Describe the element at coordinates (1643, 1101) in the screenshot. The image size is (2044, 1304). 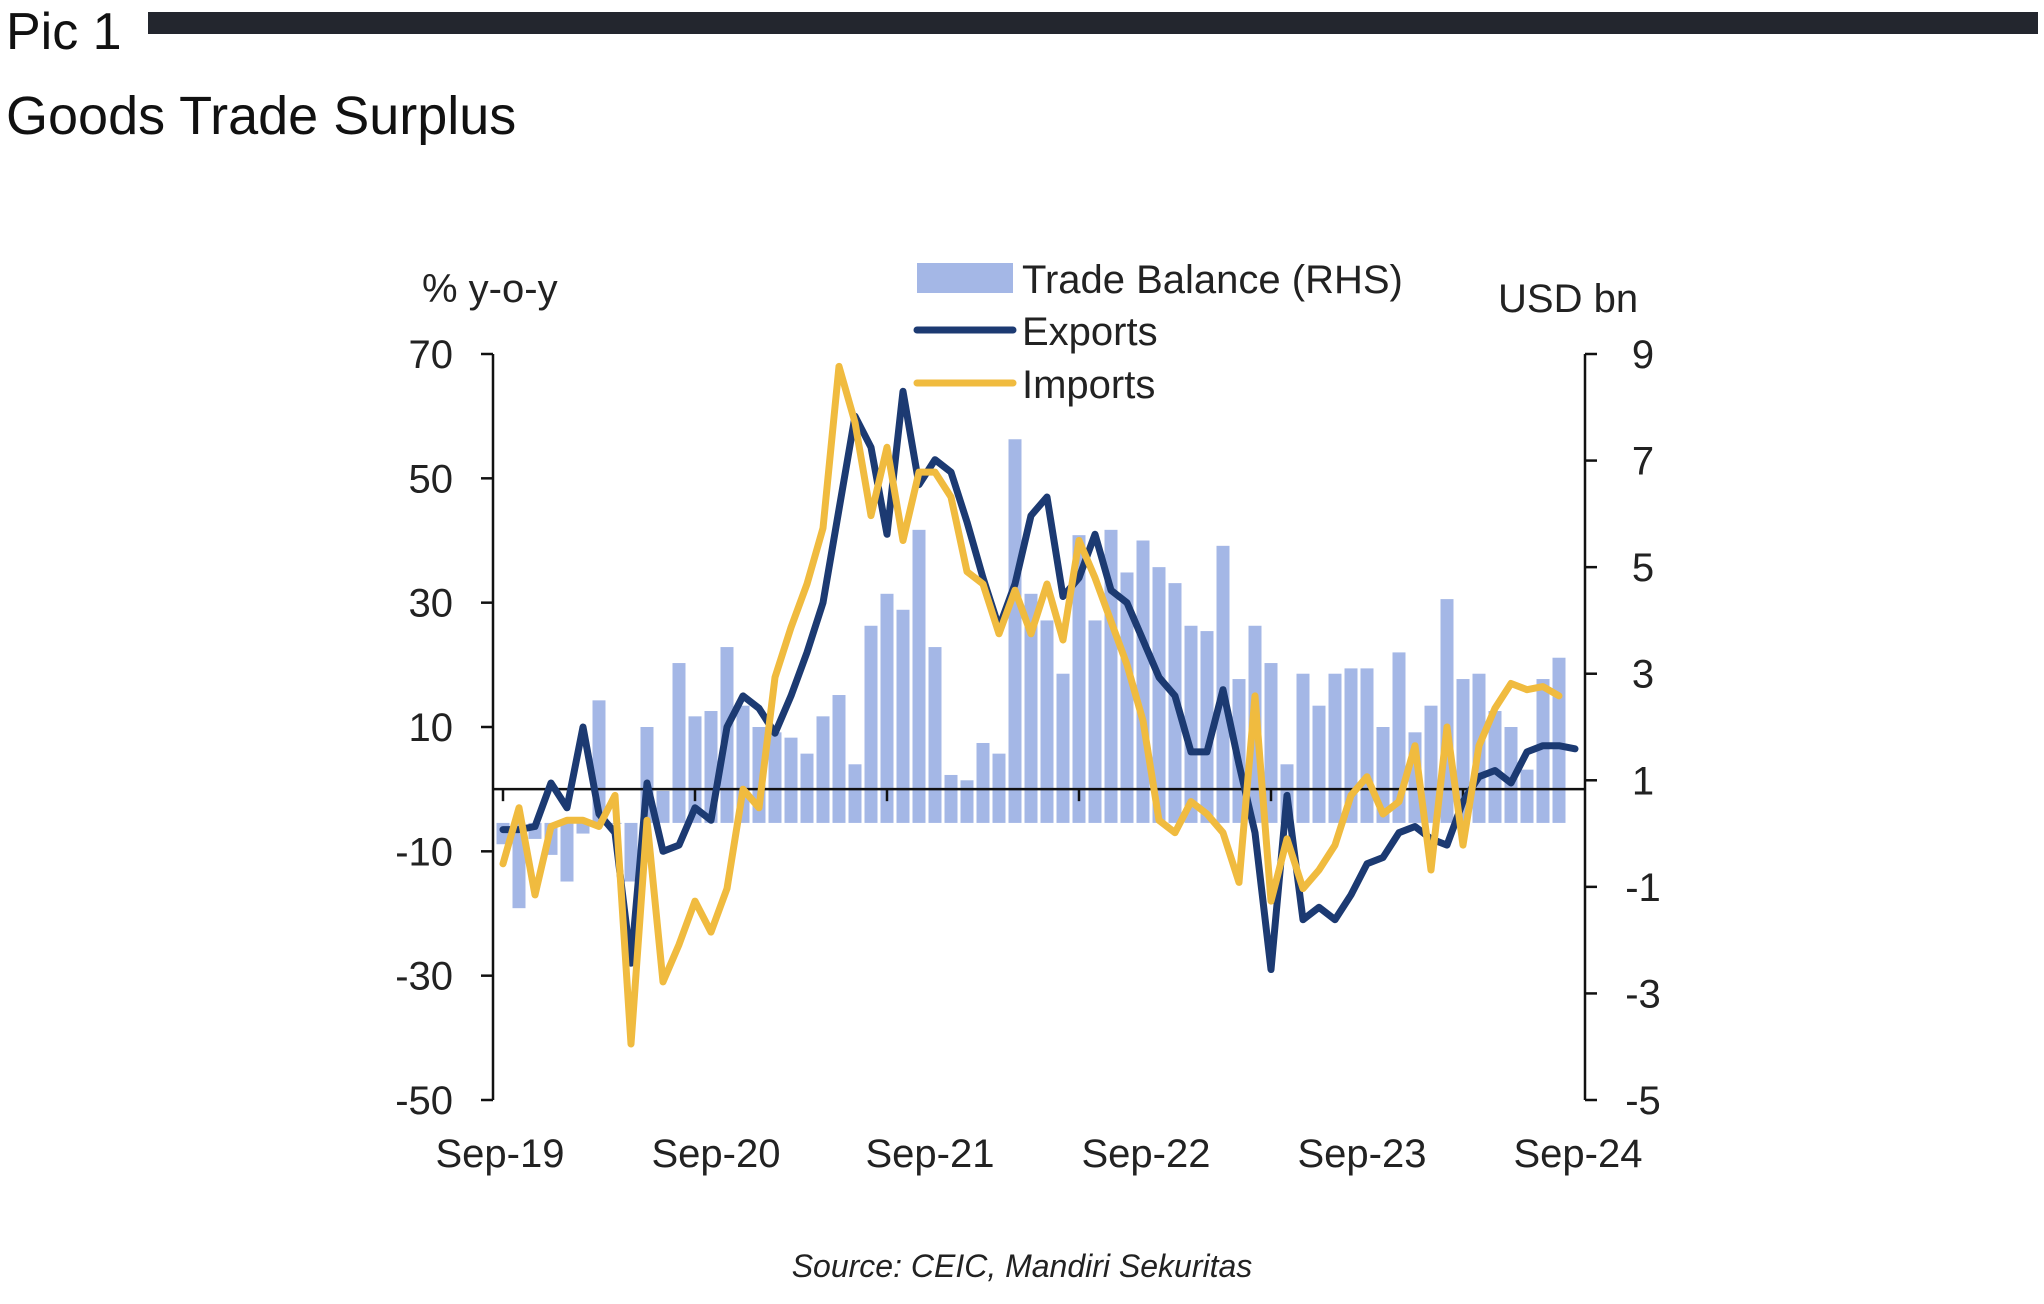
I see `right-tick-label: -5` at that location.